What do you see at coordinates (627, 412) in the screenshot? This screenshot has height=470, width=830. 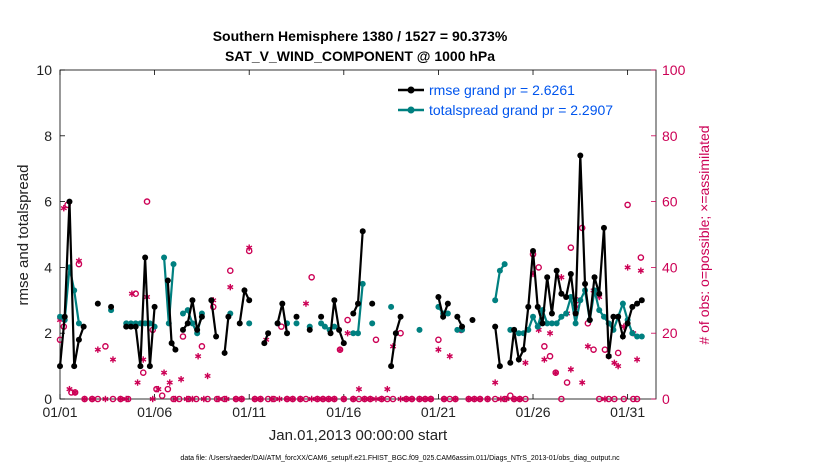 I see `x-tick-label: 01/31` at bounding box center [627, 412].